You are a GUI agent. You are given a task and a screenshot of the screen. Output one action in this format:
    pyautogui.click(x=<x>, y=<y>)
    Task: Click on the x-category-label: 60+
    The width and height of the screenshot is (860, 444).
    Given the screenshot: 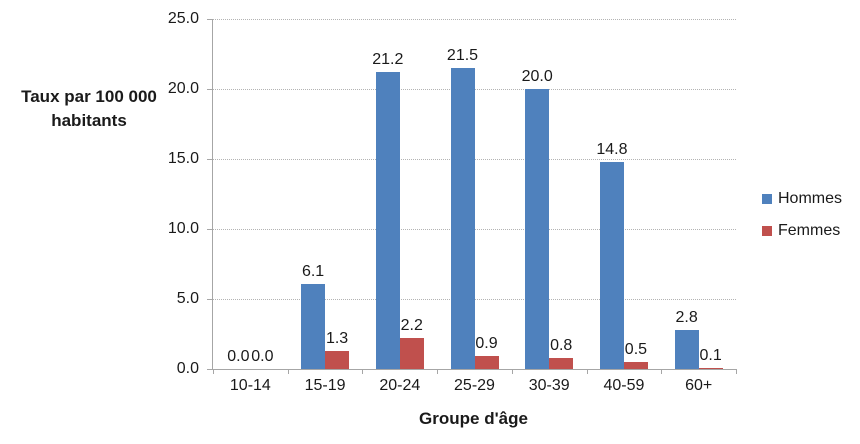 What is the action you would take?
    pyautogui.click(x=699, y=385)
    